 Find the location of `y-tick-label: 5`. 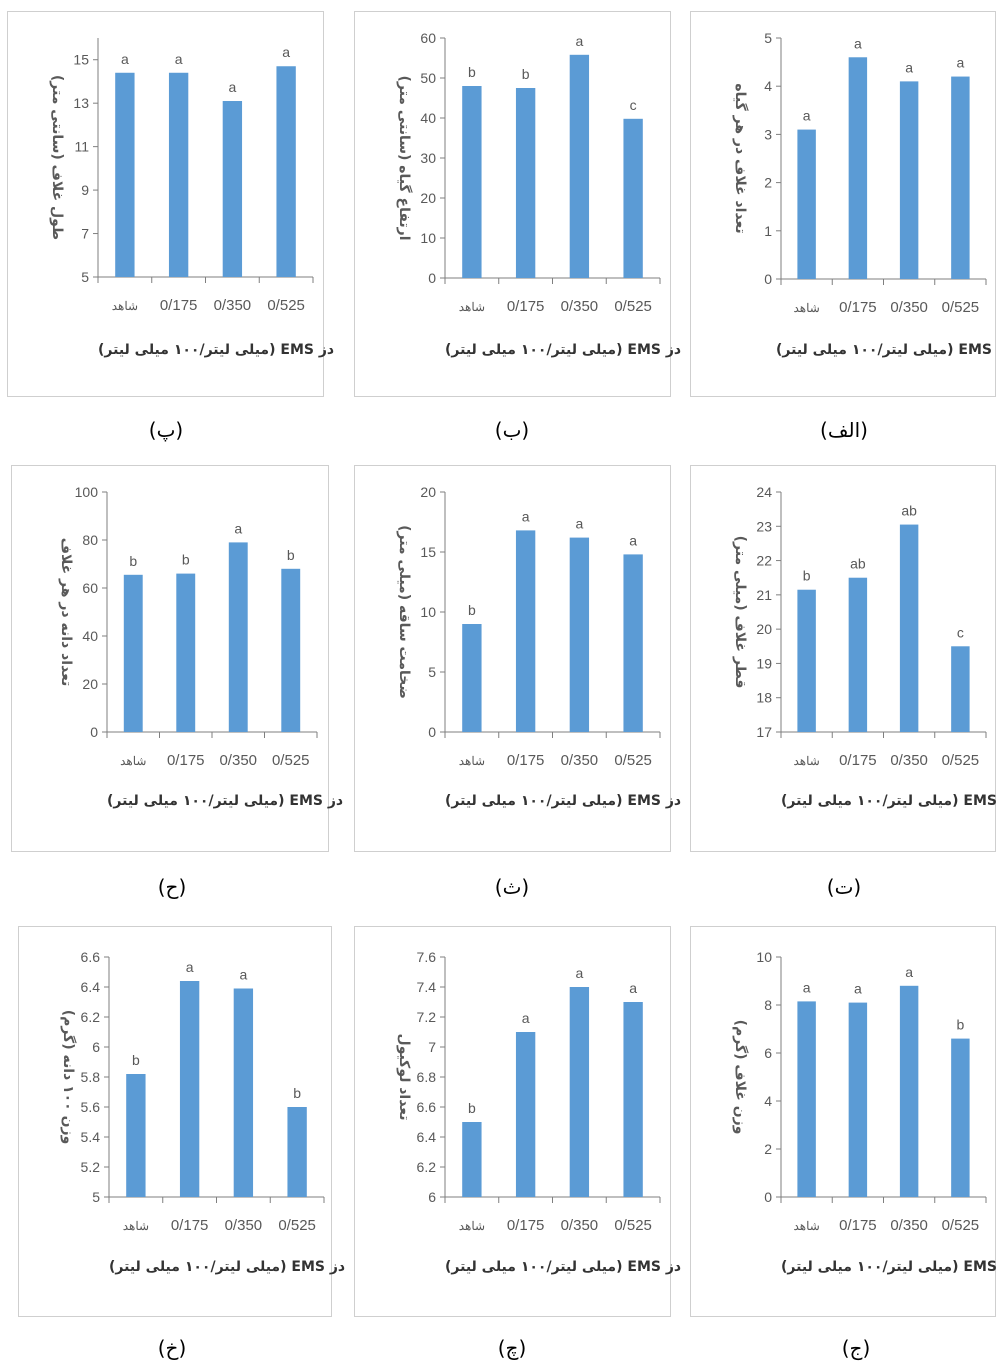

y-tick-label: 5 is located at coordinates (432, 672).